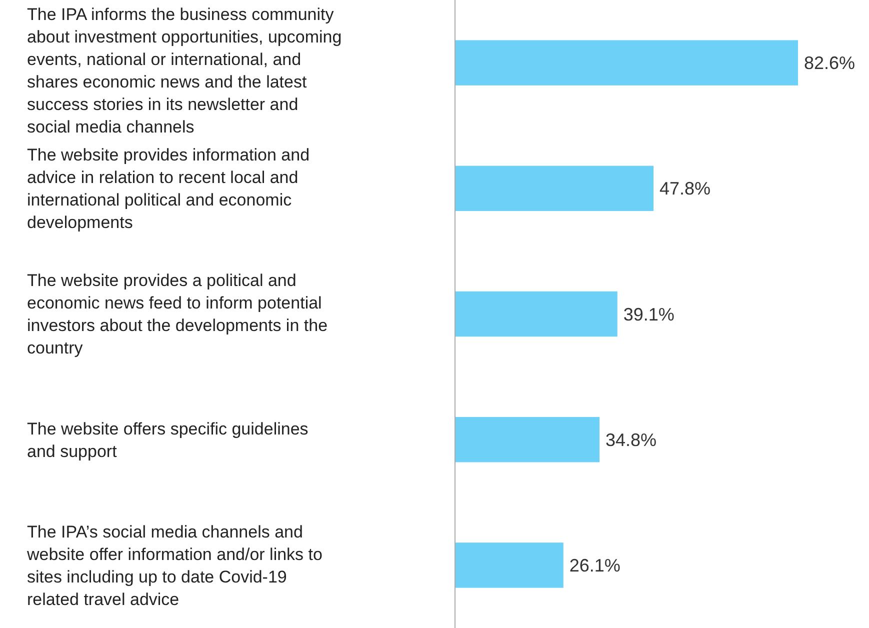 This screenshot has width=869, height=628. I want to click on data-label: 39.1%, so click(648, 314).